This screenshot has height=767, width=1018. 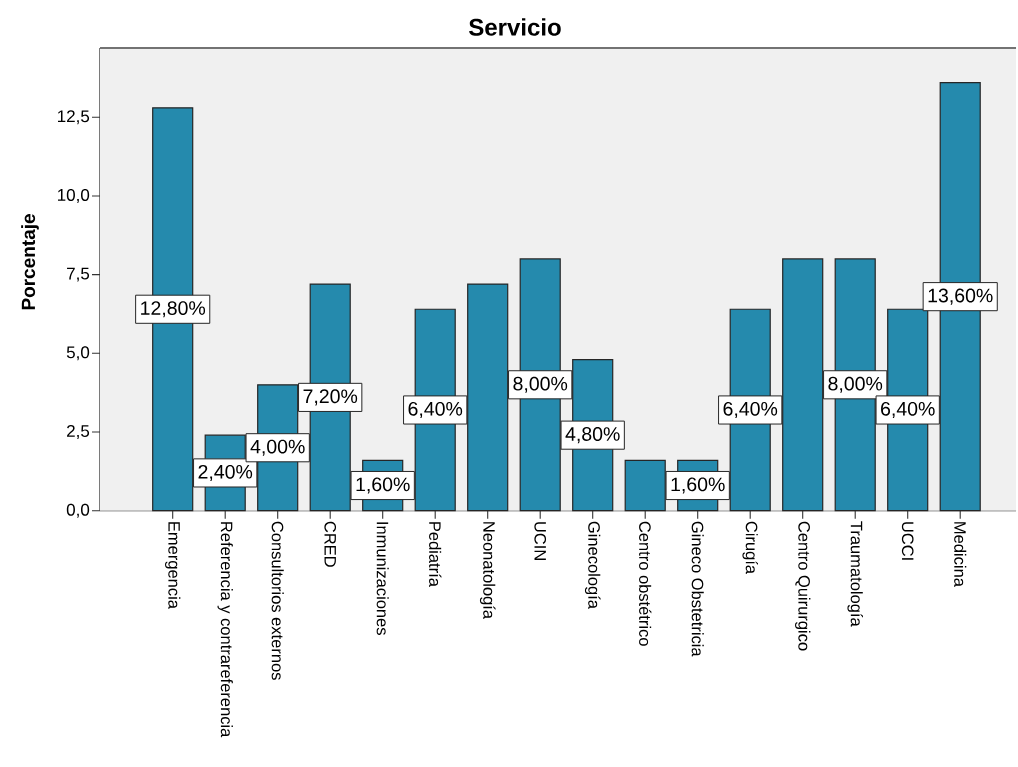 What do you see at coordinates (435, 554) in the screenshot?
I see `x-tick-label: Pediatría` at bounding box center [435, 554].